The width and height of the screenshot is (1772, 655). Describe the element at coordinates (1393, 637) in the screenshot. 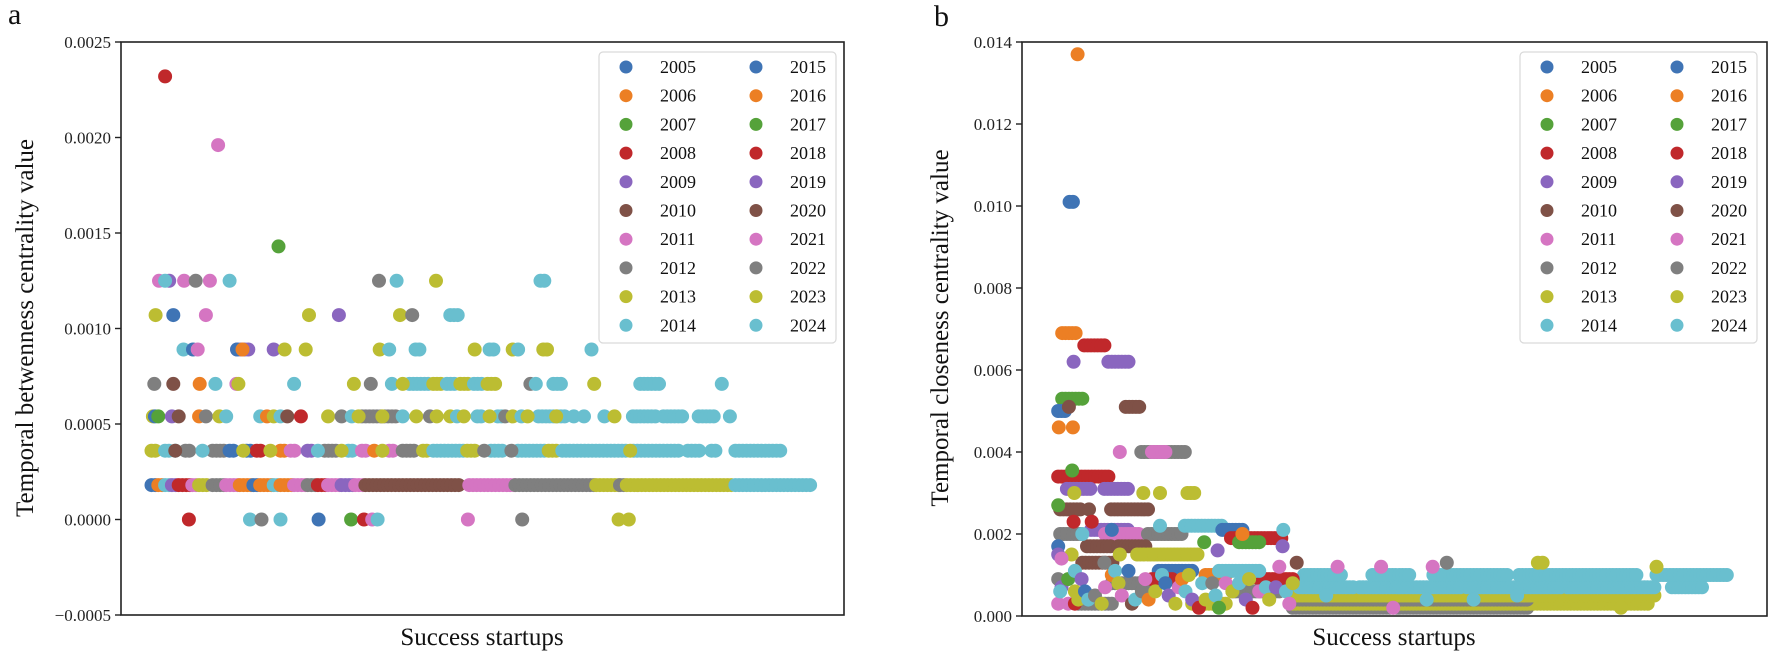

I see `x-axis-label-b: Success startups` at that location.